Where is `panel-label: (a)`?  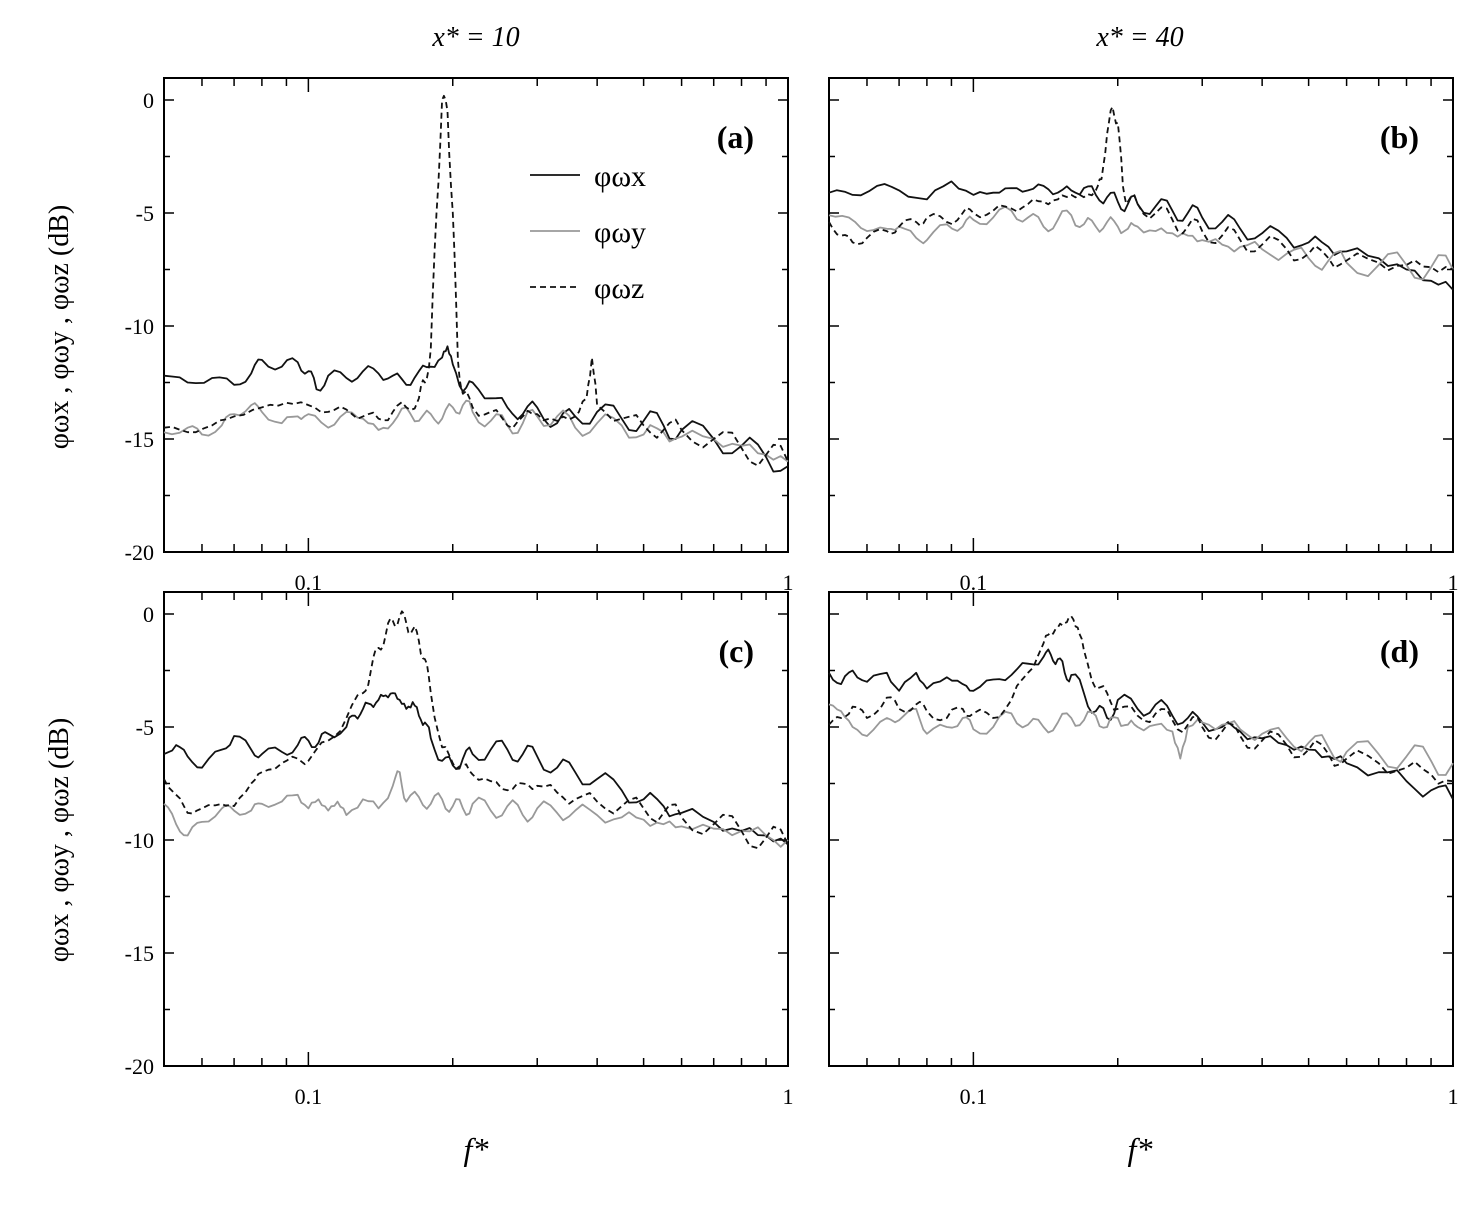
panel-label: (a) is located at coordinates (735, 137).